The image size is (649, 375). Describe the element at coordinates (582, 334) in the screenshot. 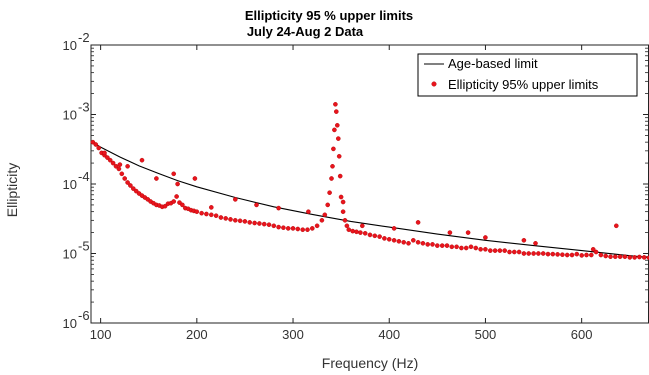

I see `x-tick-label: 600` at that location.